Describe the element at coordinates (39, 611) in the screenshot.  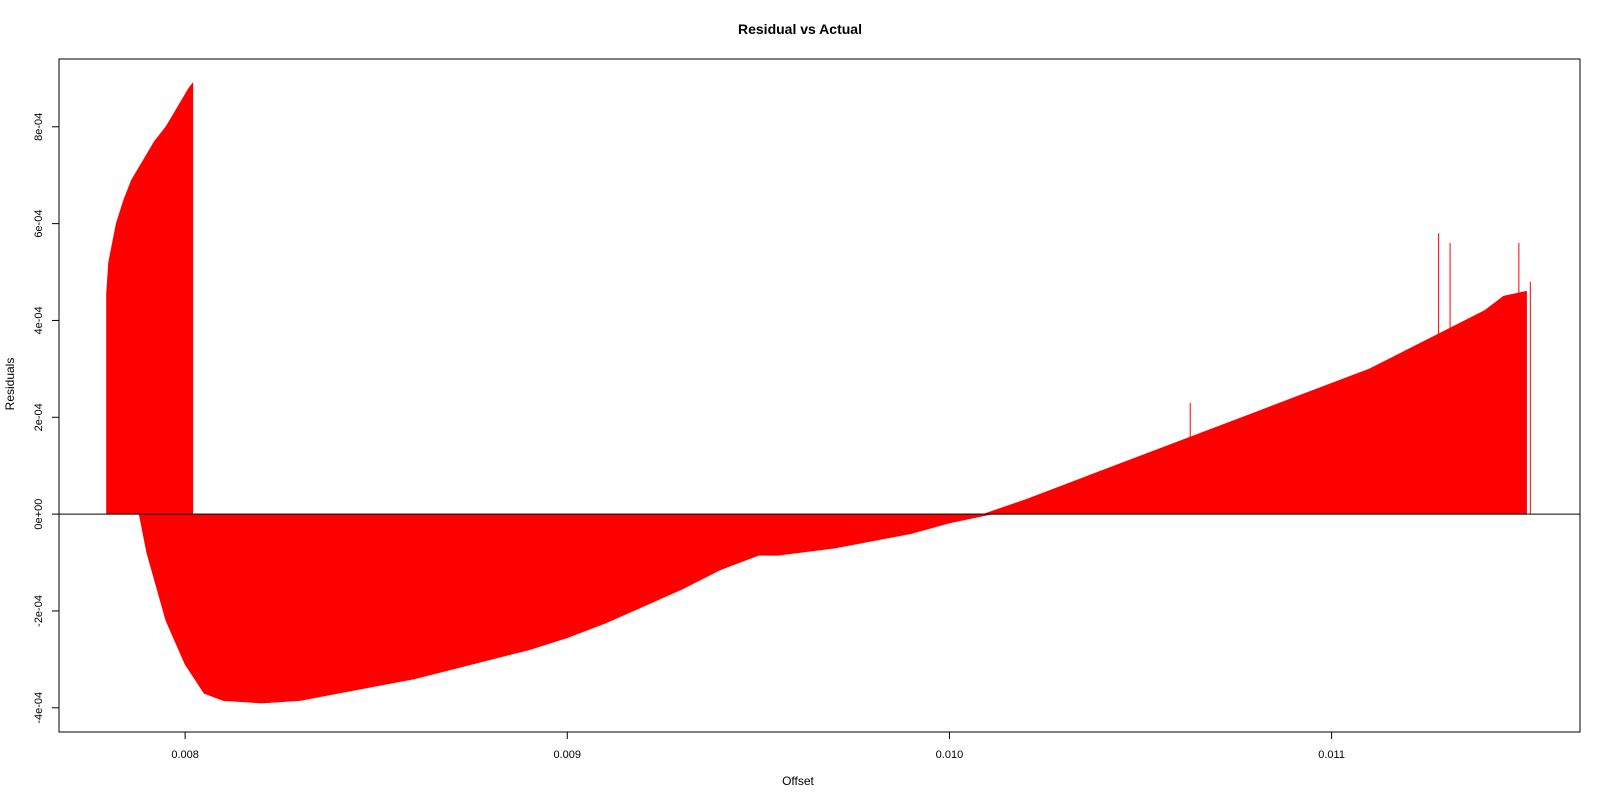
I see `y-tick-label-1: -2e-04` at that location.